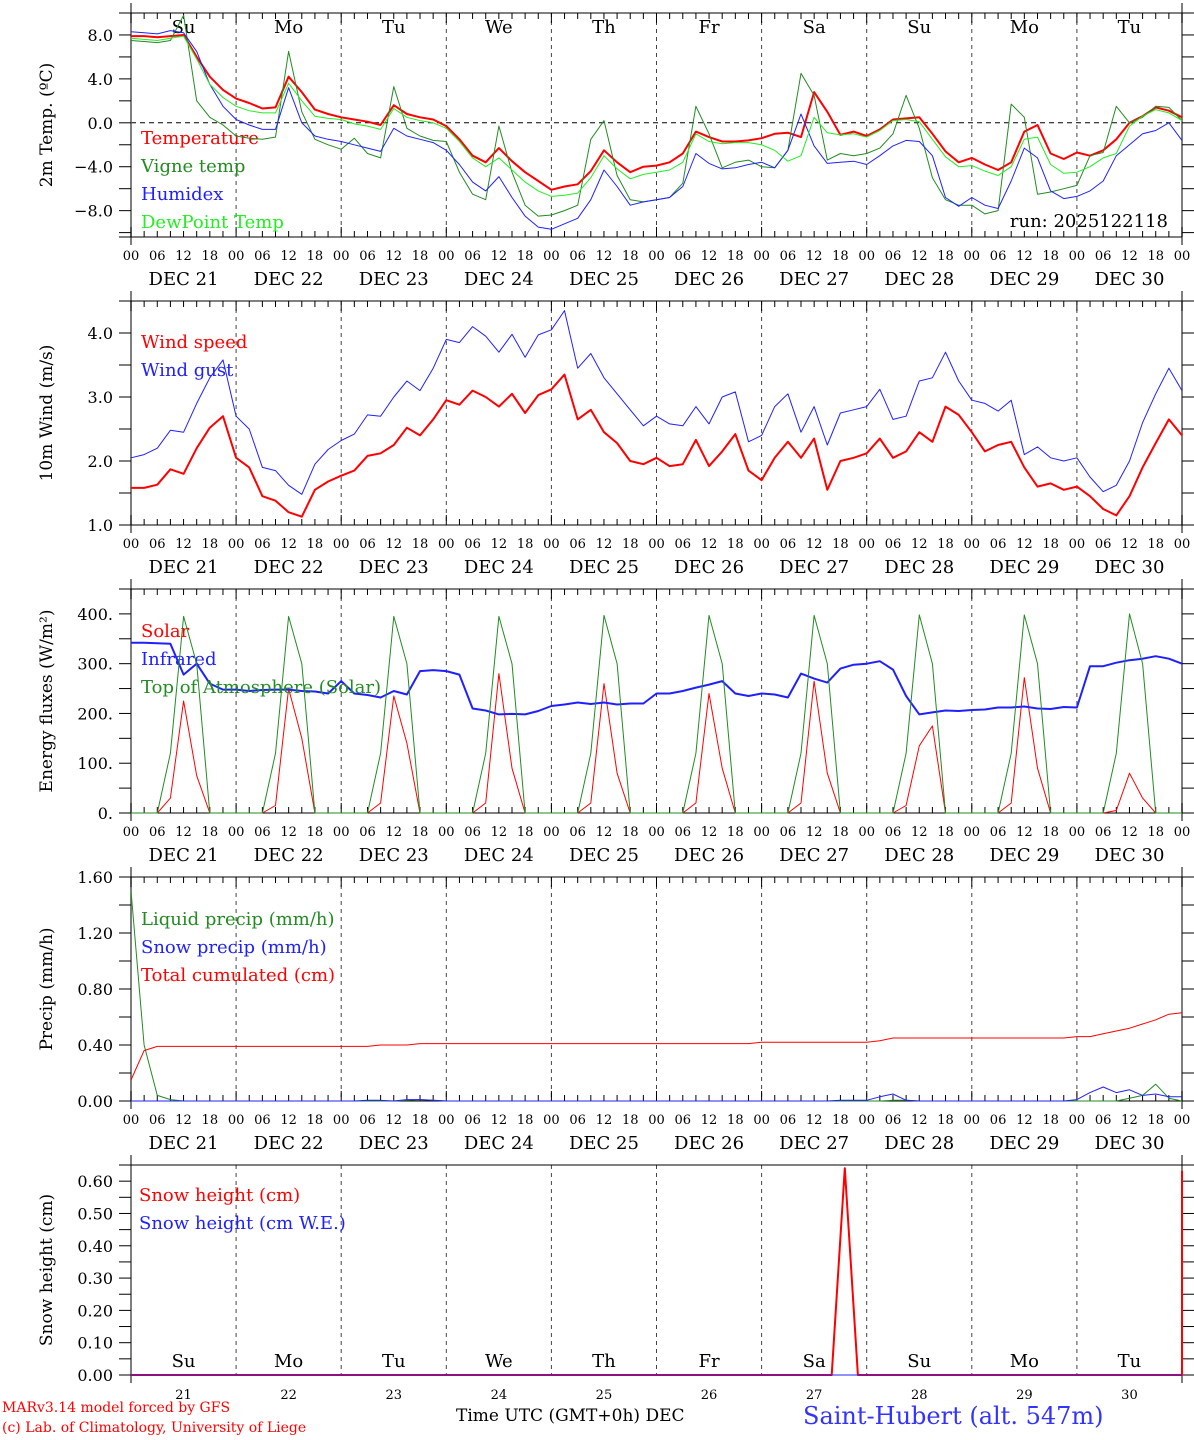 This screenshot has height=1440, width=1194. I want to click on legend-entry: Wind gust, so click(187, 370).